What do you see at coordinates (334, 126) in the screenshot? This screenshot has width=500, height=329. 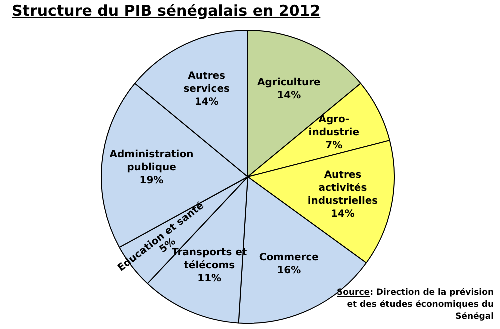 I see `slice-label: Agro-industrie` at bounding box center [334, 126].